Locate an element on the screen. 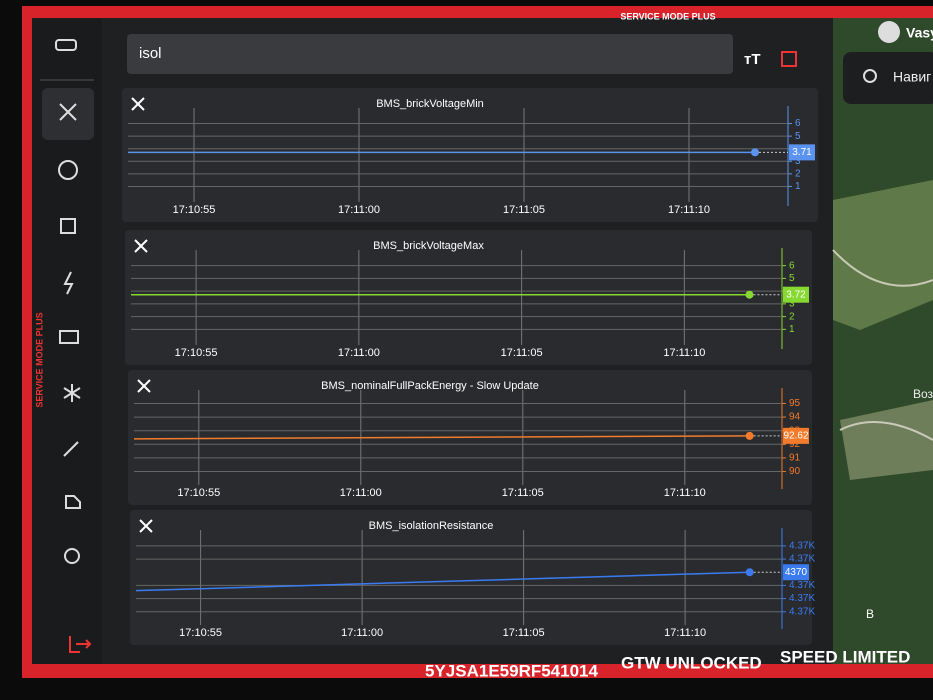  value-label: 92.62 is located at coordinates (795, 436).